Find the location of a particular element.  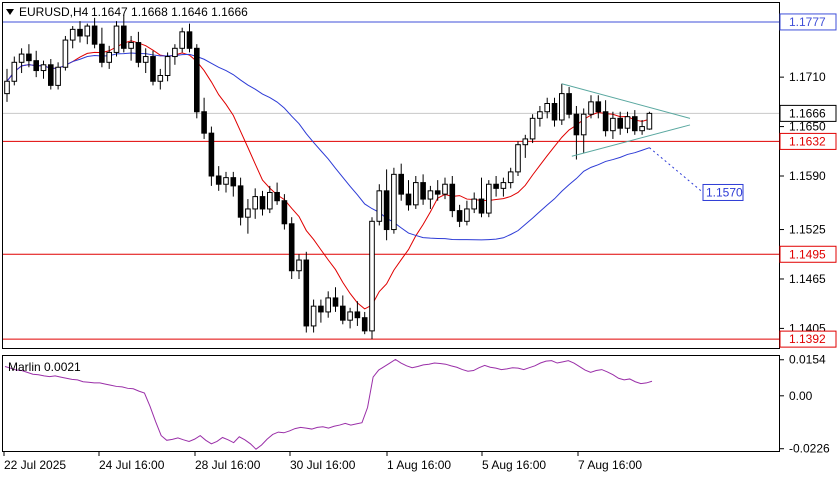

level-labels-layer: 1.1666 1.1777 1.1632 1.1495 1.1392 1.1570 is located at coordinates (769, 180).